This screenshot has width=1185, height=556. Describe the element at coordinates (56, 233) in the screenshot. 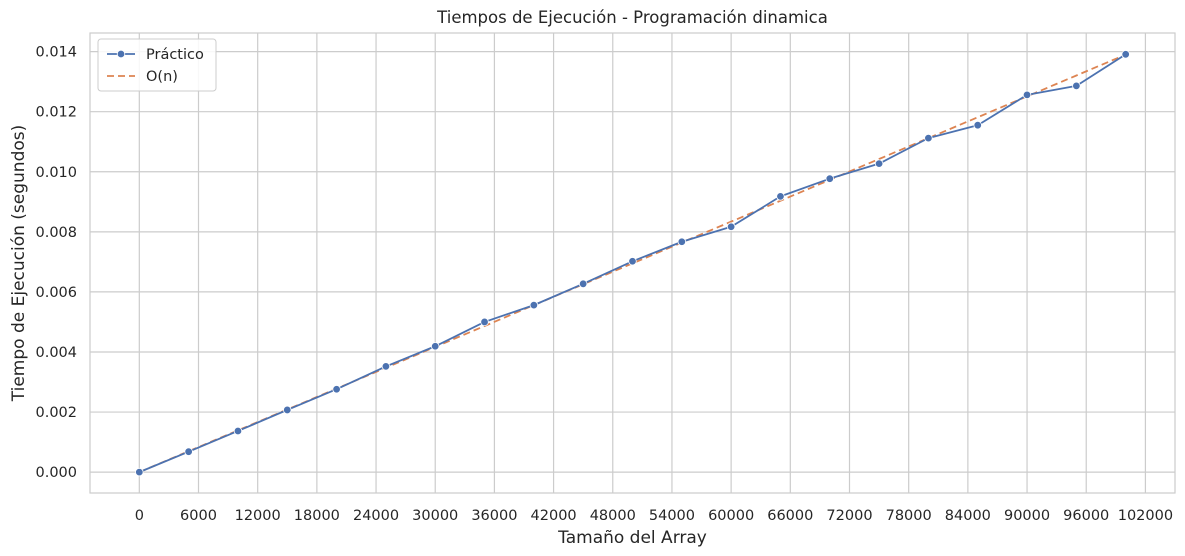

I see `y-tick-label: 0.008` at that location.